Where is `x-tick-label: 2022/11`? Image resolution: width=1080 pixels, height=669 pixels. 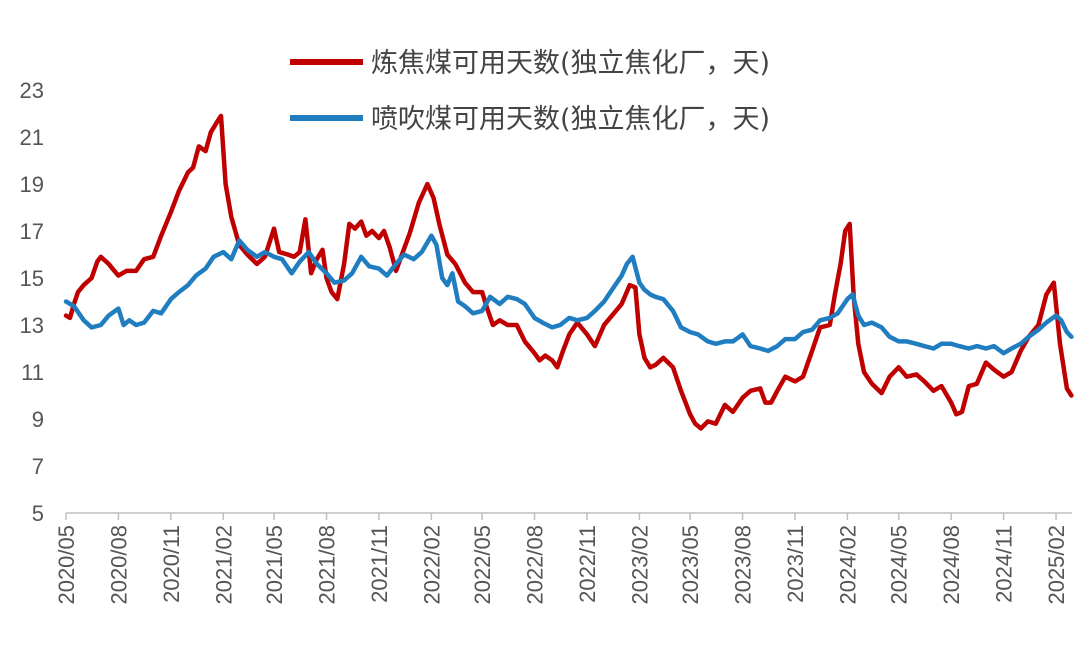 x-tick-label: 2022/11 is located at coordinates (587, 564).